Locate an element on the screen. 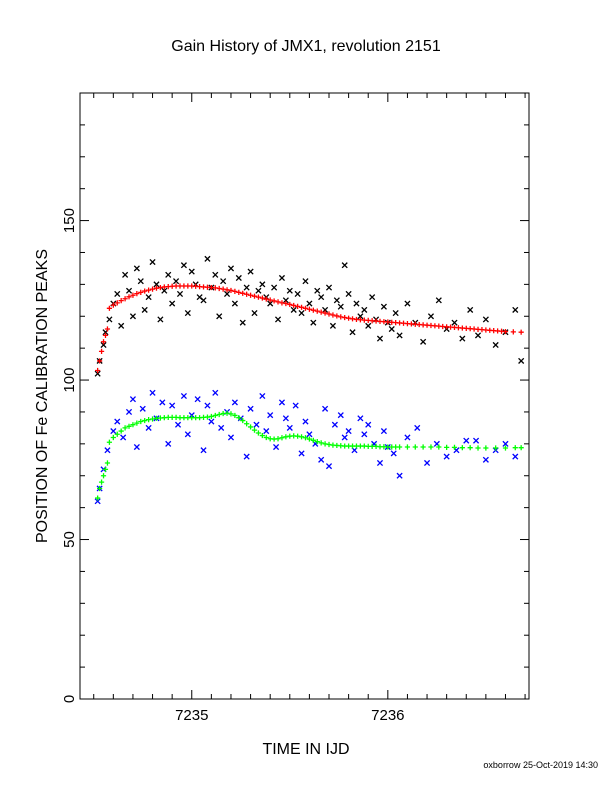 This screenshot has height=792, width=612. footer-stamp: oxborrow 25-Oct-2019 14:30 is located at coordinates (540, 765).